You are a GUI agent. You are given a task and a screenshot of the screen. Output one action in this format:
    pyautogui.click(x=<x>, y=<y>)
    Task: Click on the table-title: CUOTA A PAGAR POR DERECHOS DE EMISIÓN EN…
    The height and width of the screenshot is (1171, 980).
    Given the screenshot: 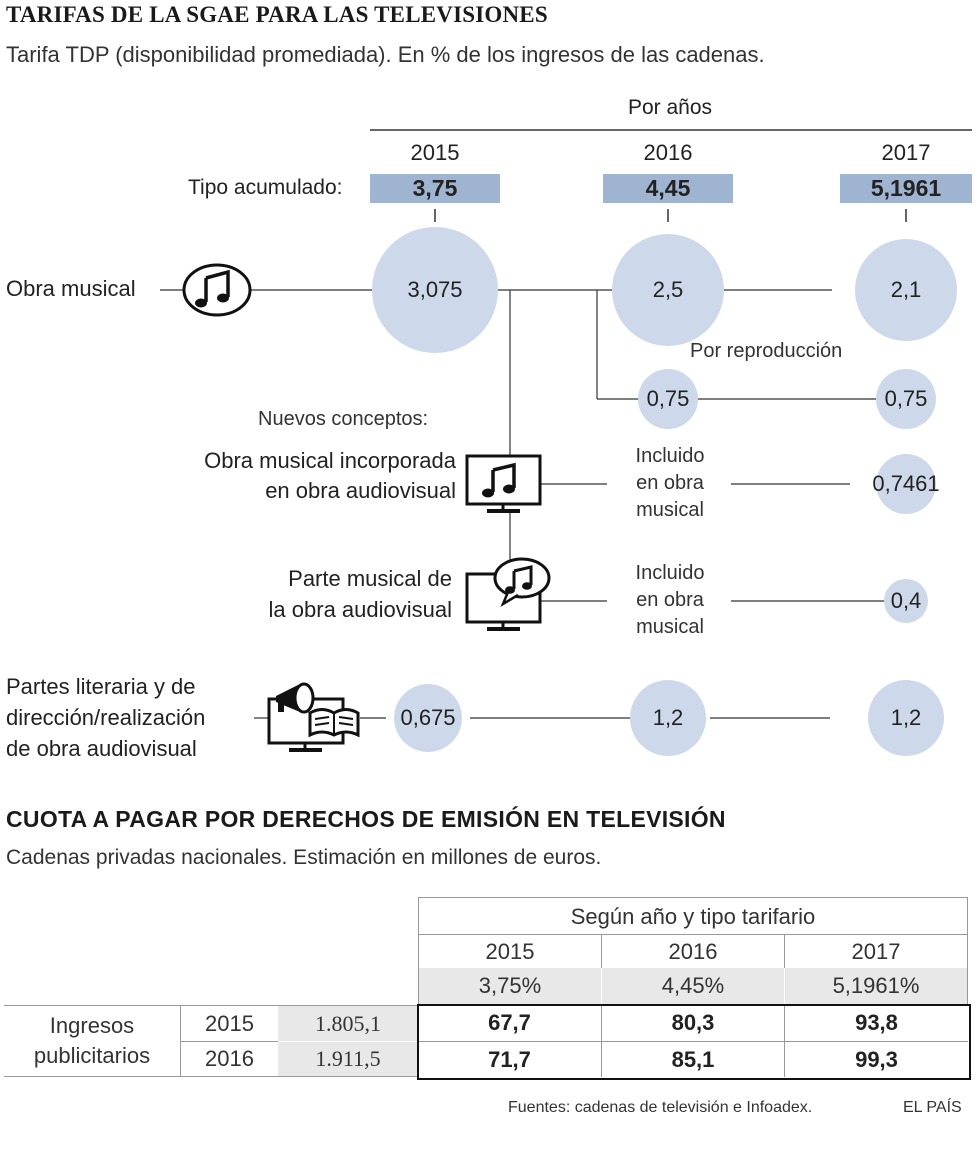 What is the action you would take?
    pyautogui.click(x=366, y=819)
    